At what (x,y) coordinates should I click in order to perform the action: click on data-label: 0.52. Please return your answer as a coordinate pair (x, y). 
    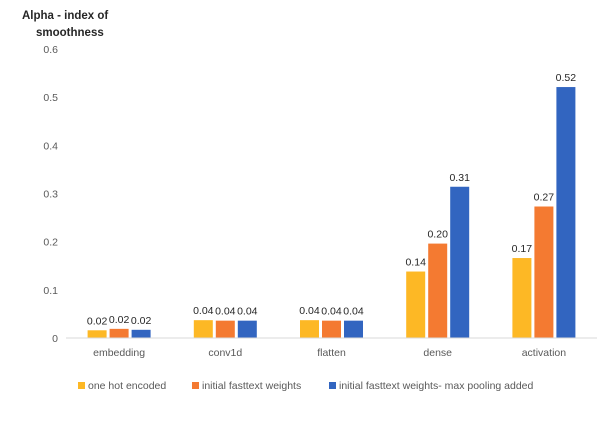
    Looking at the image, I should click on (566, 78).